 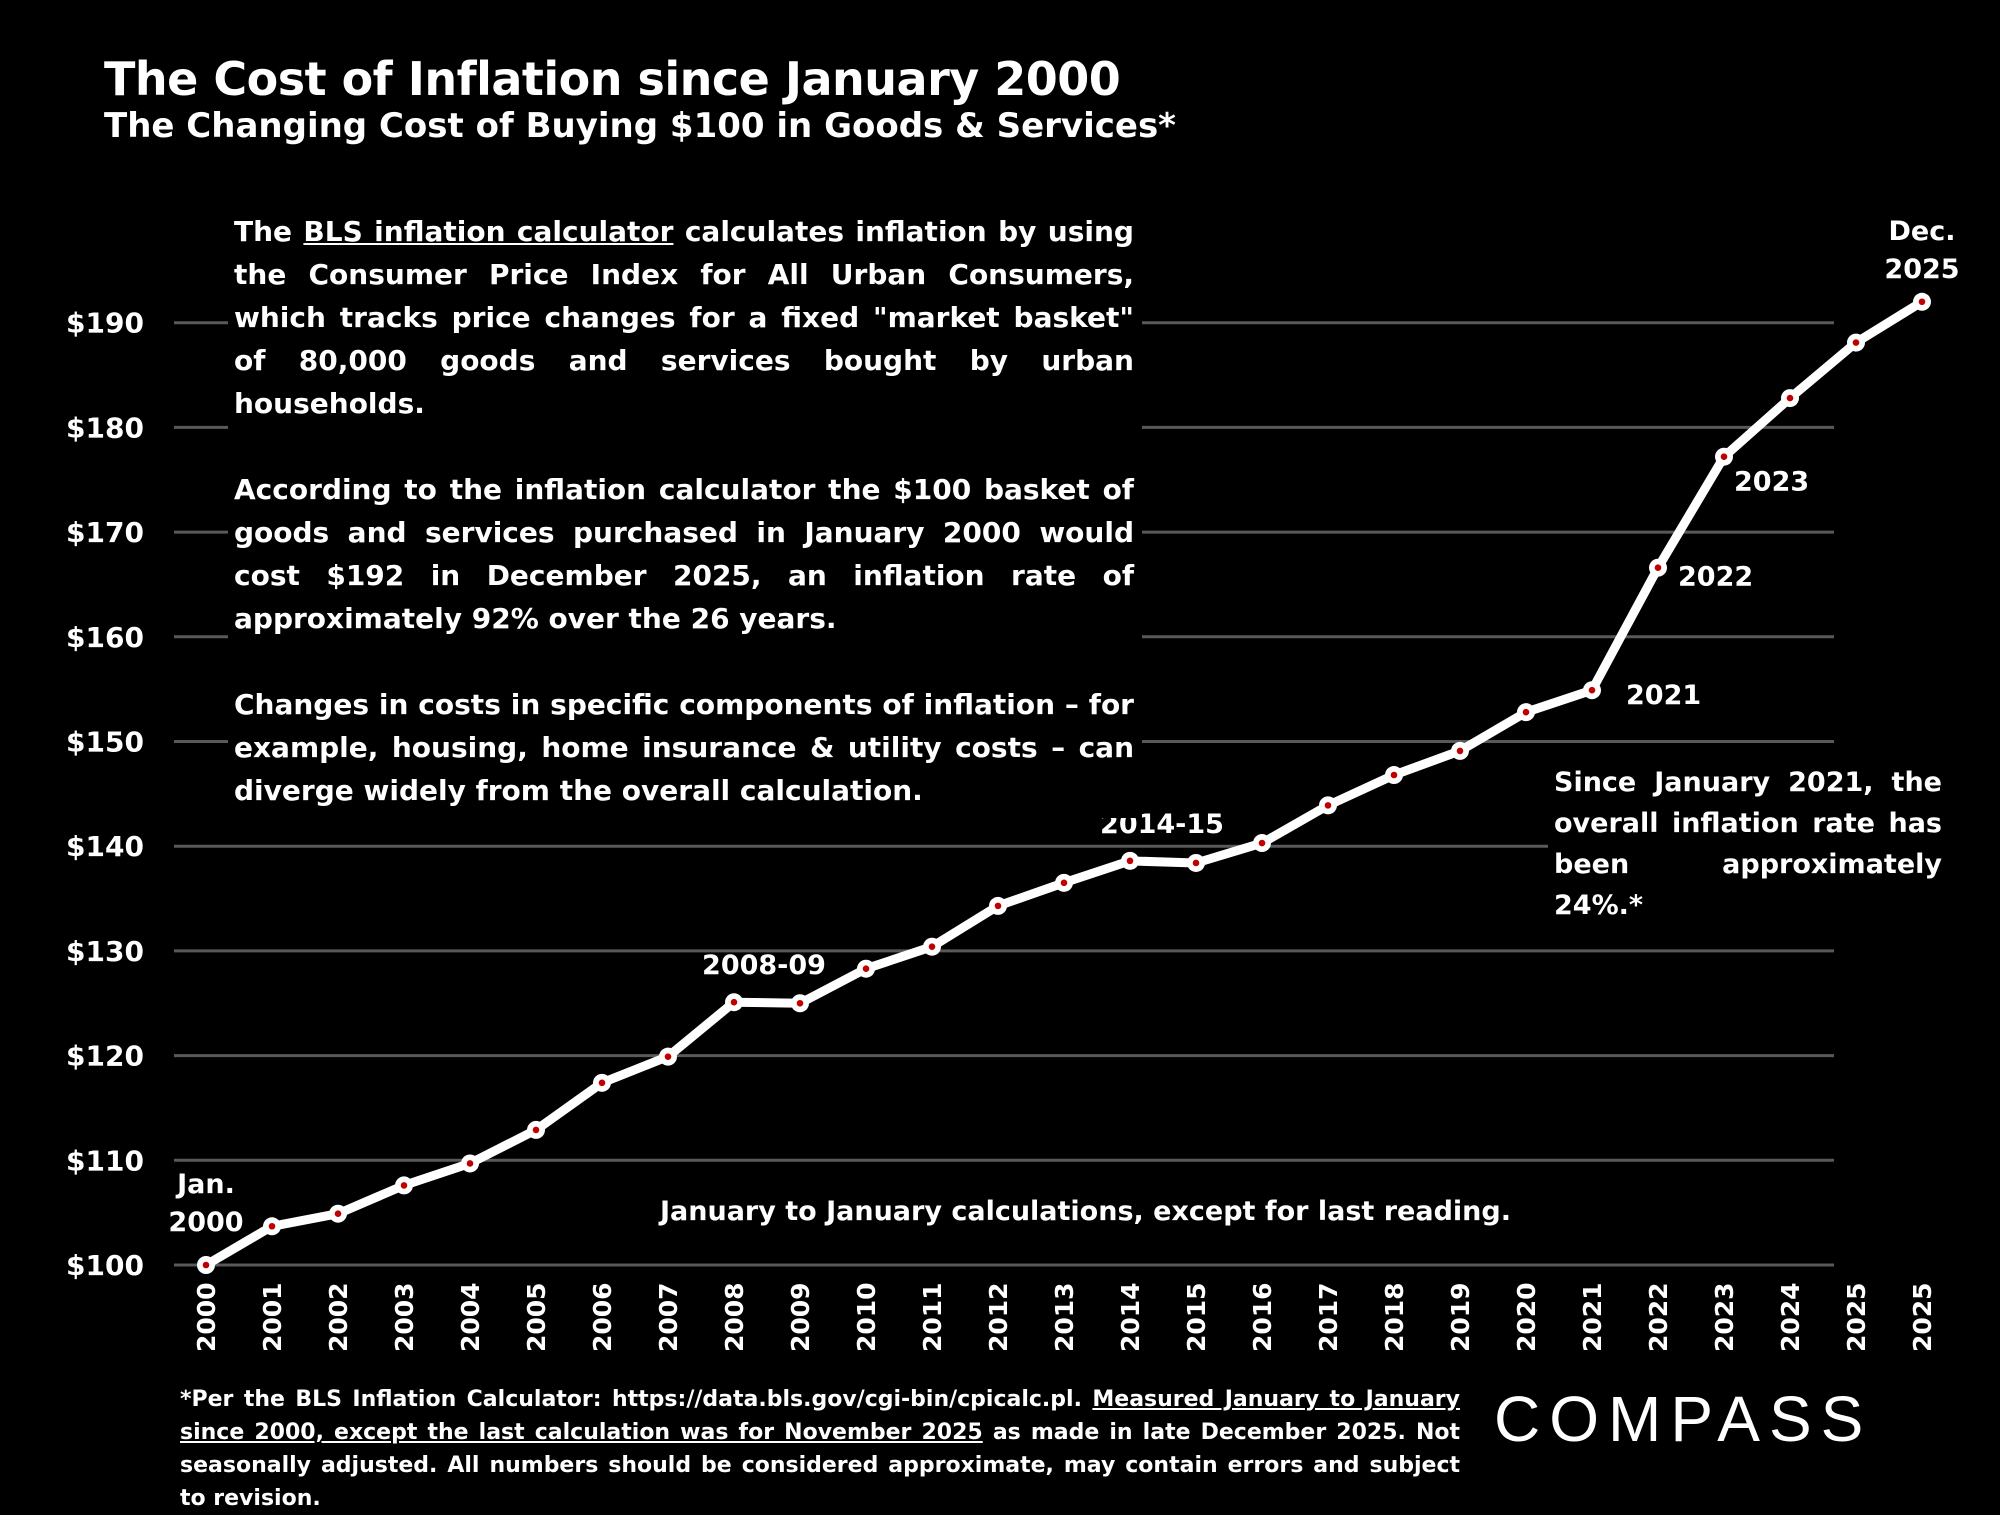 I want to click on x-tick-label: 2018, so click(x=1394, y=1317).